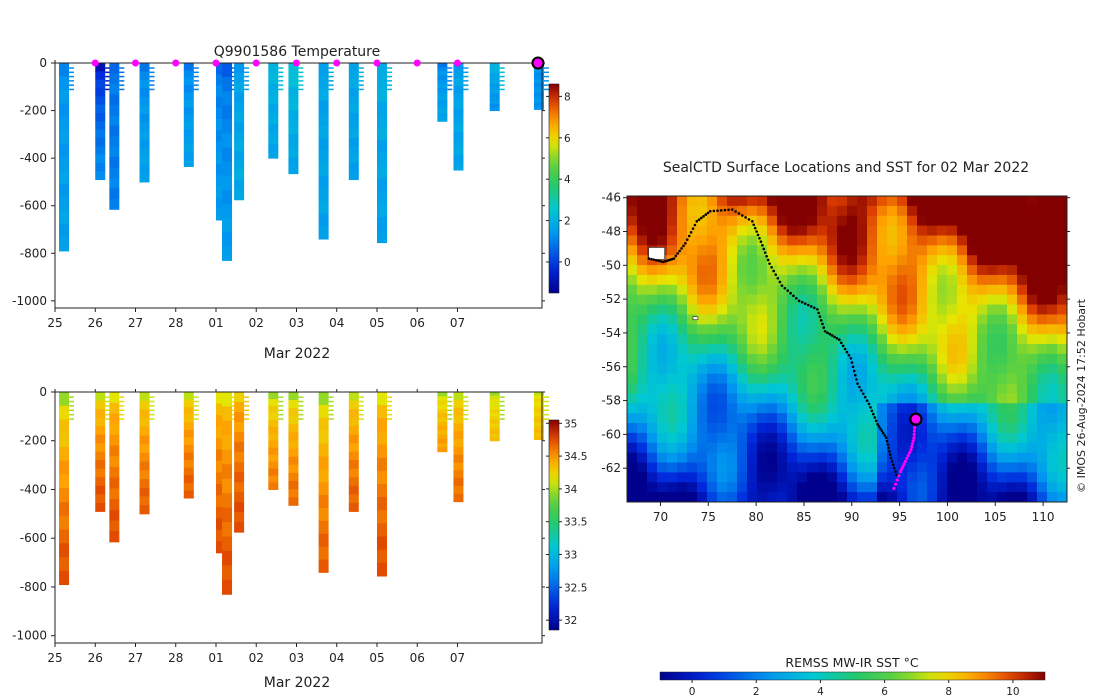 This screenshot has height=700, width=1100. Describe the element at coordinates (95, 63) in the screenshot. I see `profile-marker` at that location.